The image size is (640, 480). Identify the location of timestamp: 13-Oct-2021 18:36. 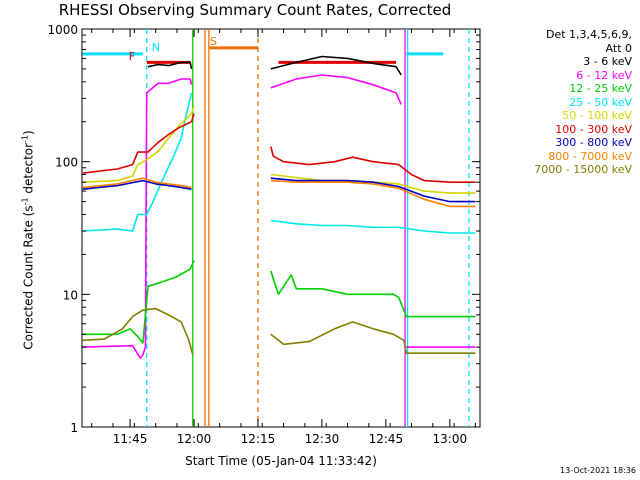
(598, 470).